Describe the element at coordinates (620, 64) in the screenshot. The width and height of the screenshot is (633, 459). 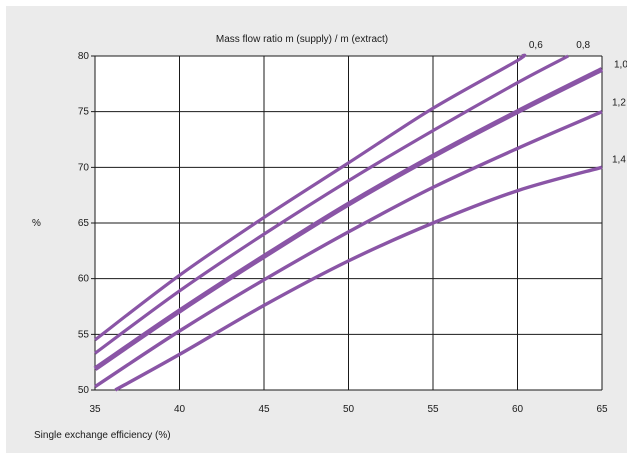
I see `series-label: 1,0` at that location.